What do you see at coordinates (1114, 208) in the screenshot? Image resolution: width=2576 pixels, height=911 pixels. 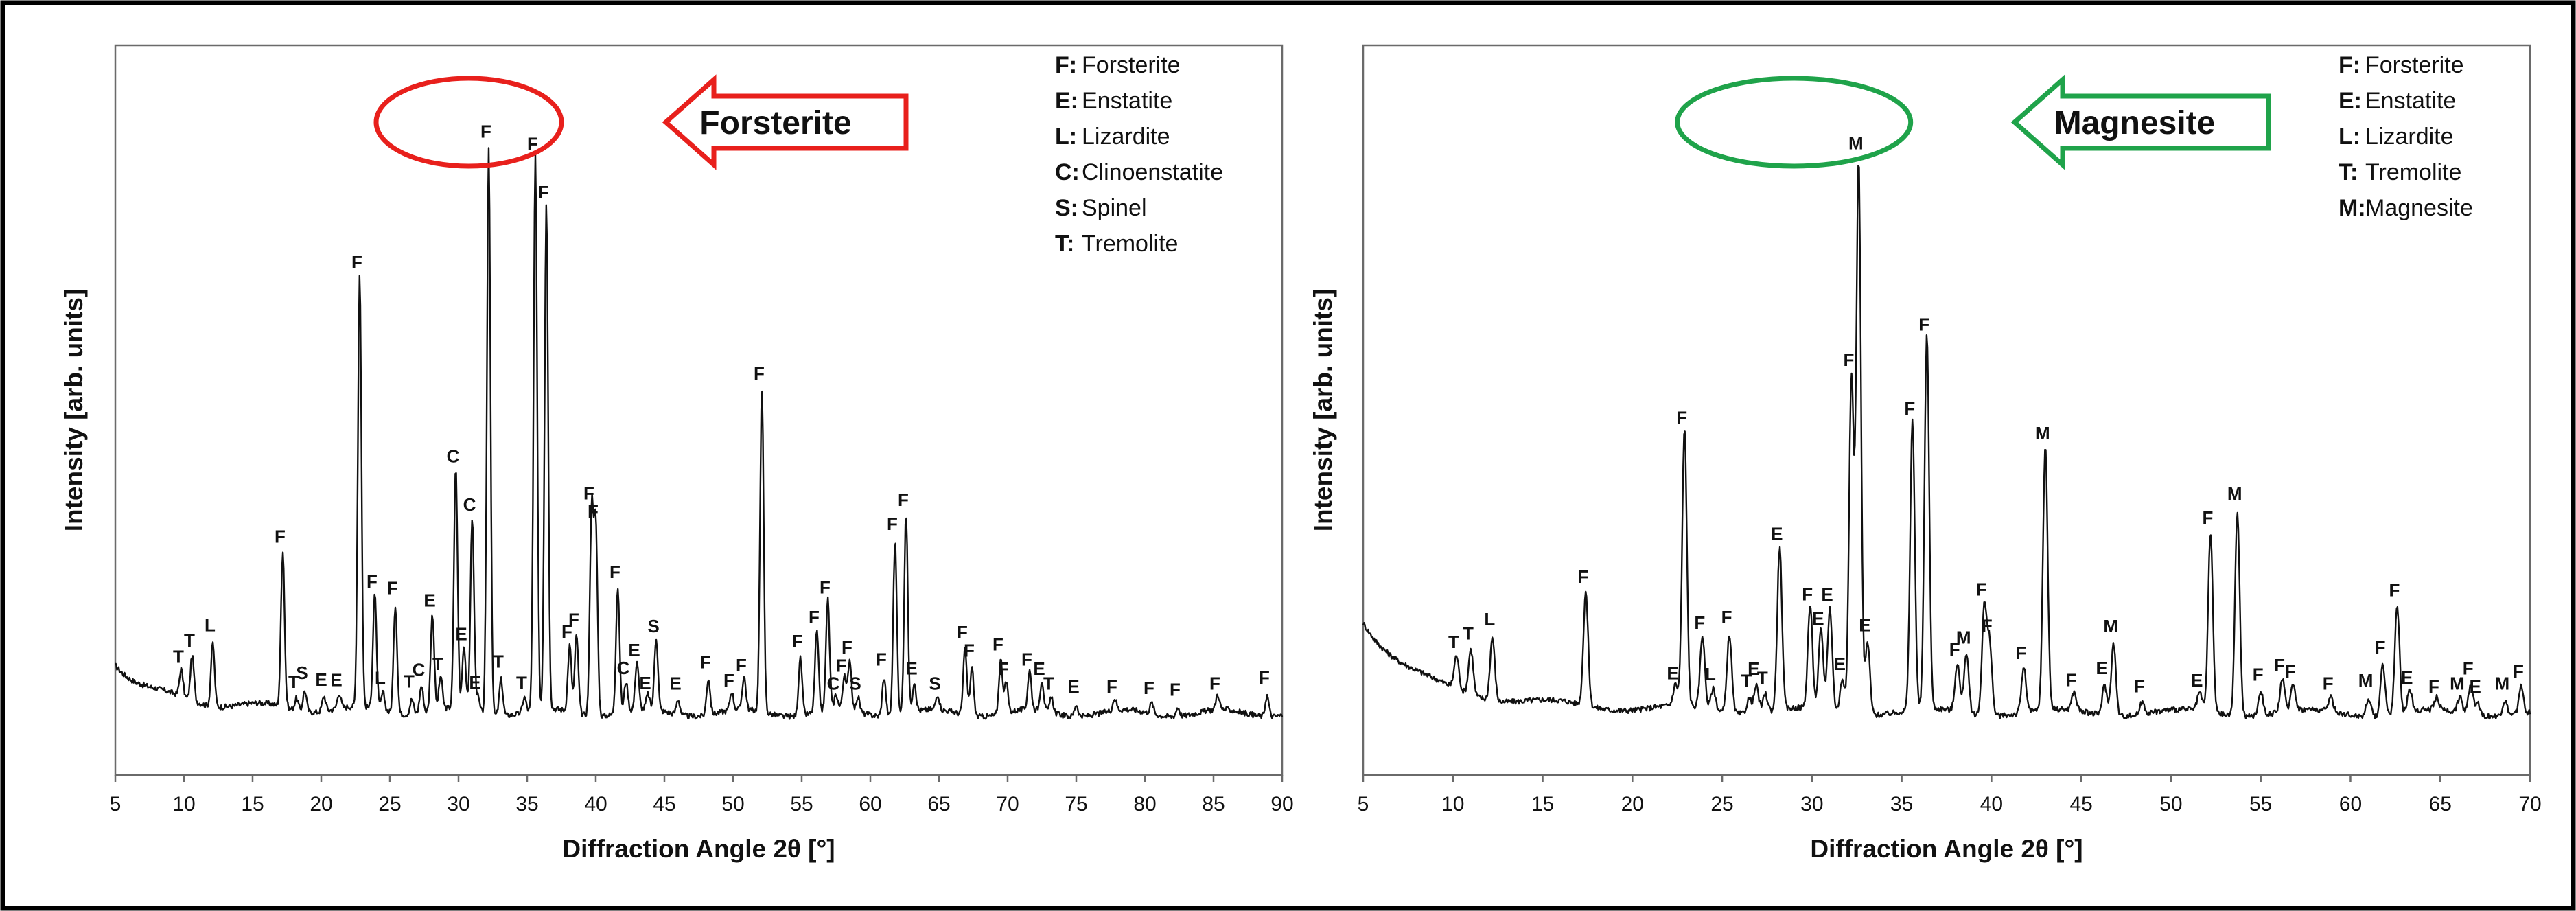 I see `legend-name: Spinel` at bounding box center [1114, 208].